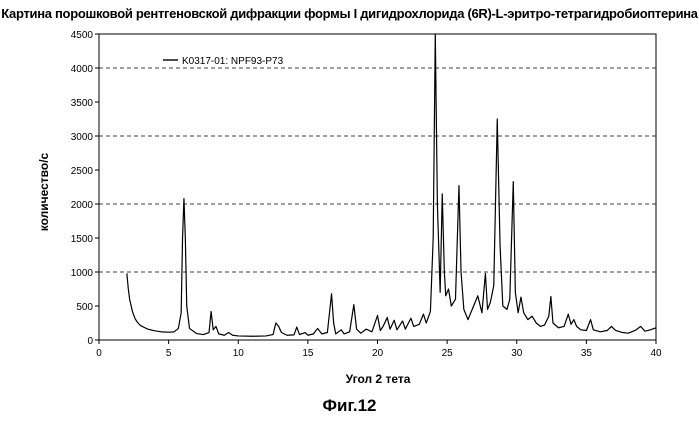 This screenshot has width=699, height=428. What do you see at coordinates (378, 353) in the screenshot?
I see `x-tick-label: 20` at bounding box center [378, 353].